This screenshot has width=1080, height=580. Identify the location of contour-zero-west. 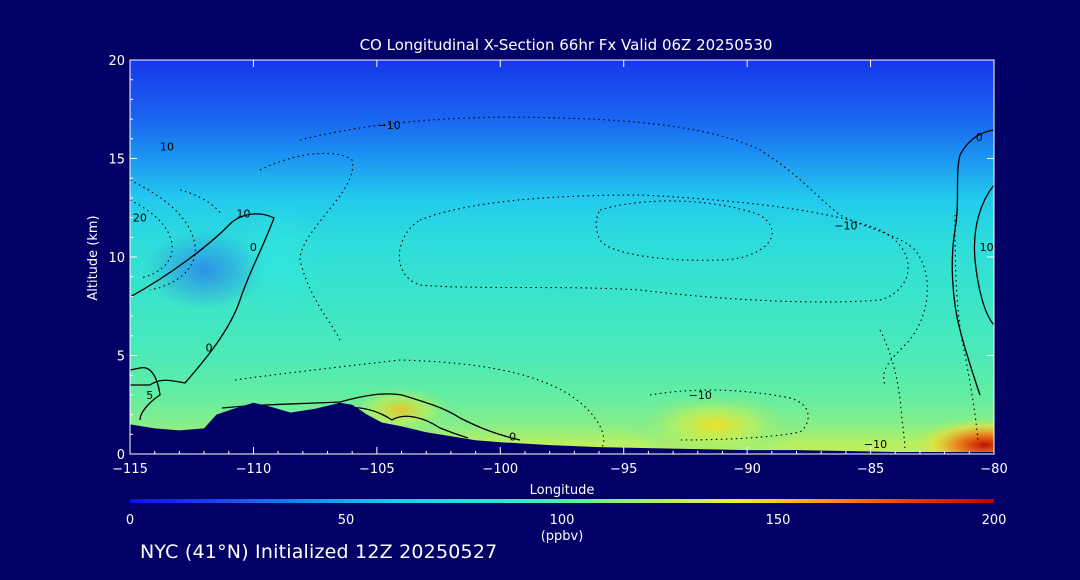
(202, 299).